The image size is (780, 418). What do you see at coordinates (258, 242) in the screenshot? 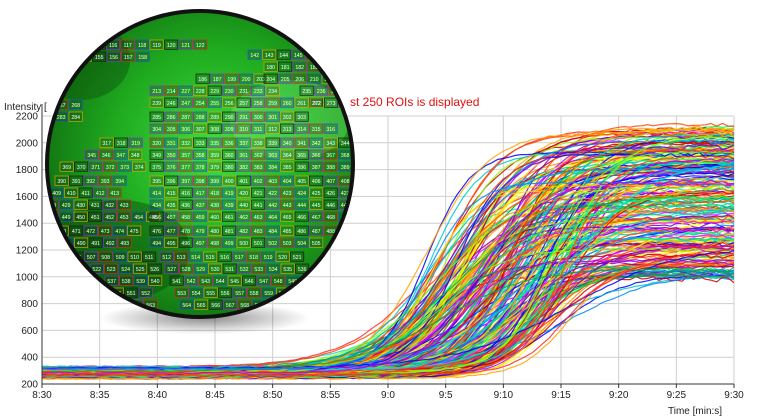
I see `roi-box: 501` at bounding box center [258, 242].